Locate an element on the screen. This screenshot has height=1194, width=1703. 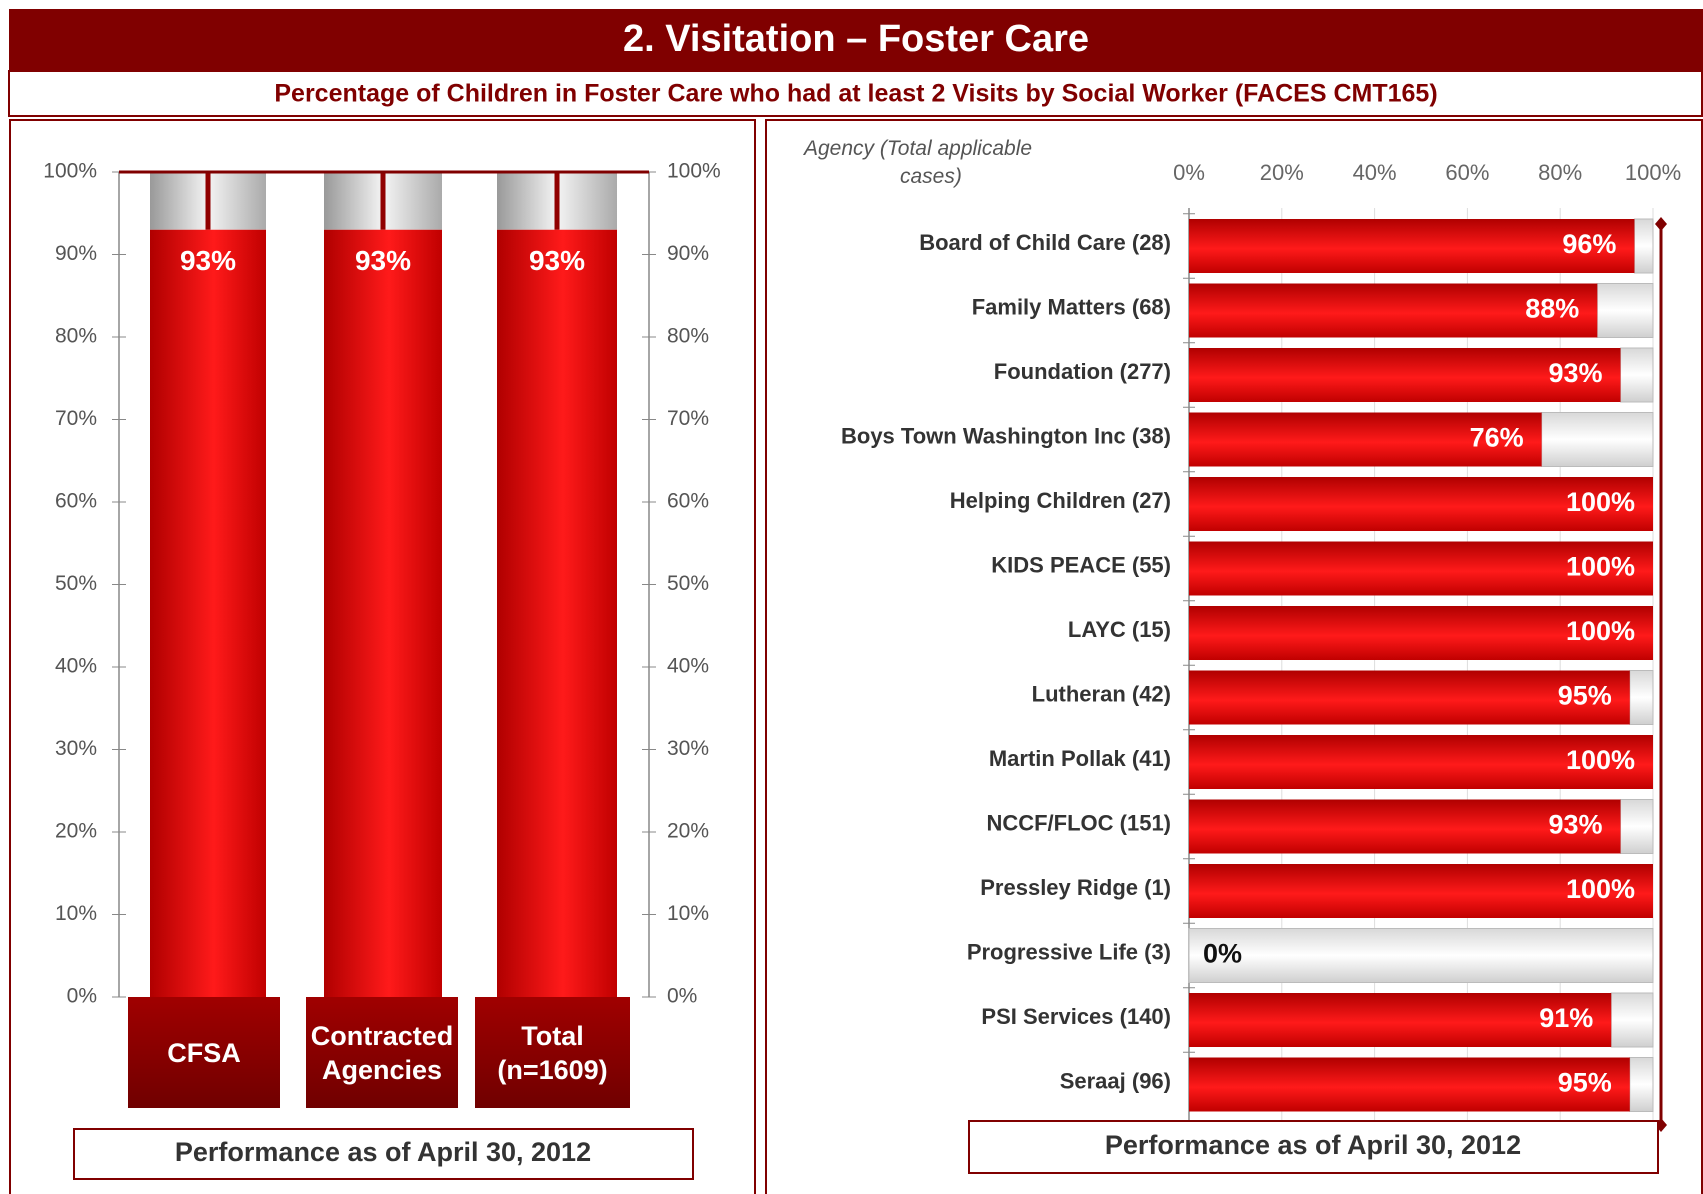
y-tick-label: 100% is located at coordinates (70, 171).